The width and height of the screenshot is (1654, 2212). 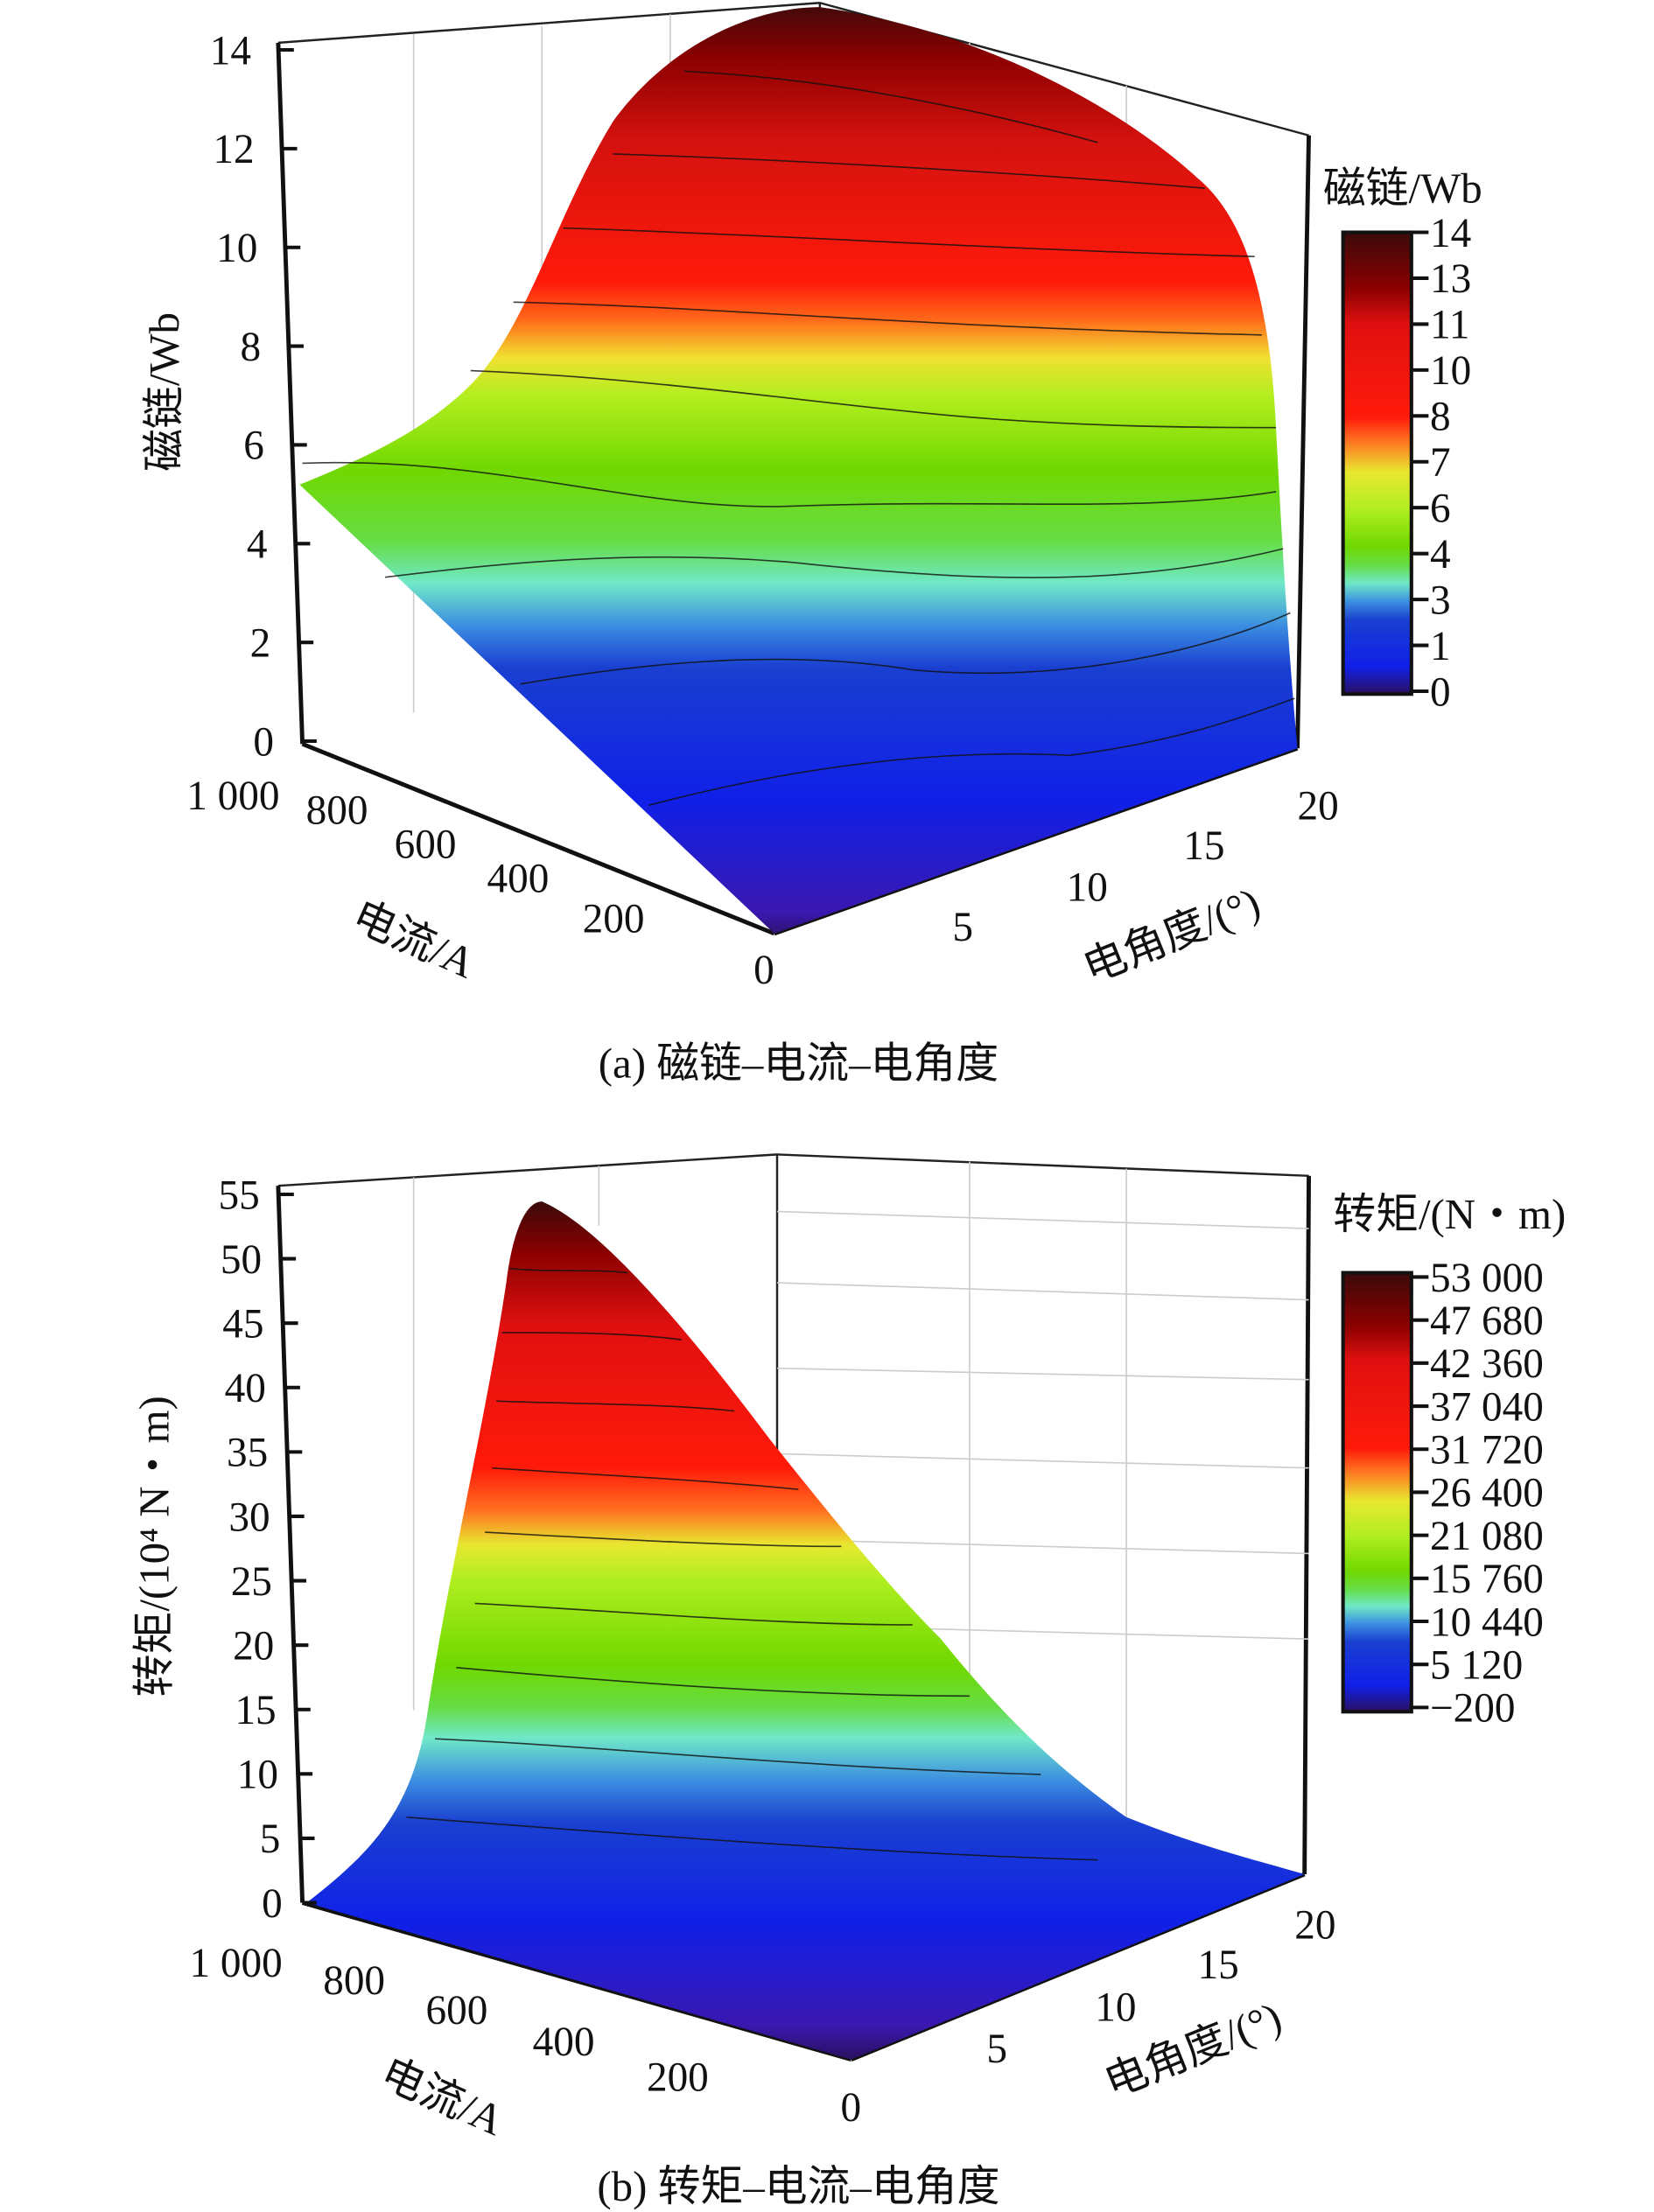 What do you see at coordinates (164, 392) in the screenshot?
I see `panel-a-zlabel: 磁链/Wb` at bounding box center [164, 392].